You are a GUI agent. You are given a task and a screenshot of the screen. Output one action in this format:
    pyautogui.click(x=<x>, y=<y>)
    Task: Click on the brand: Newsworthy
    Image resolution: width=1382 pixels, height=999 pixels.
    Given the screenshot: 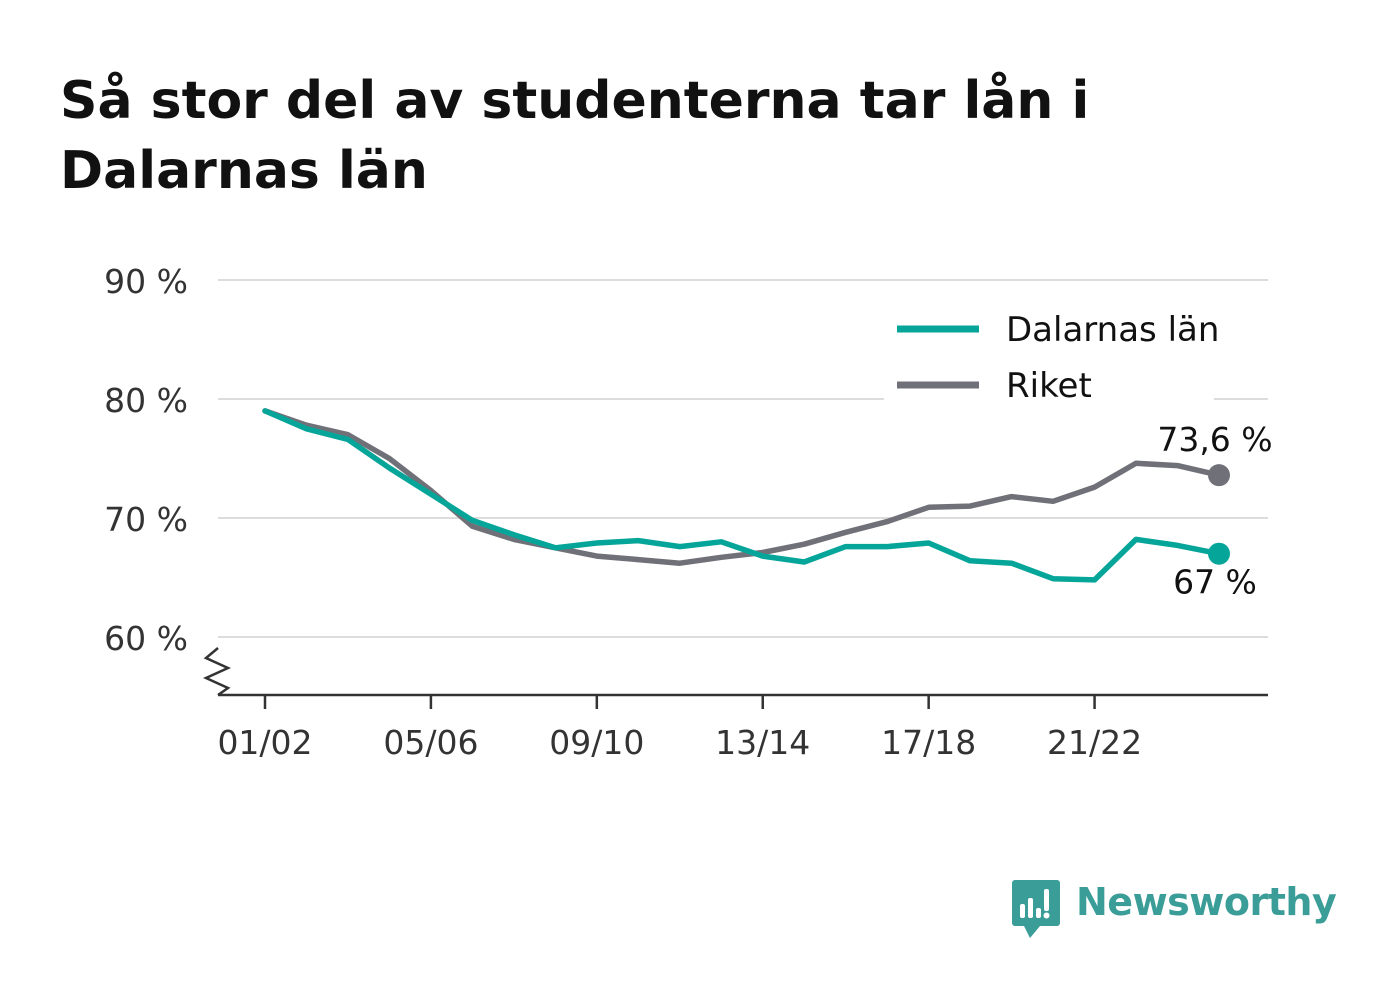 What is the action you would take?
    pyautogui.click(x=1173, y=909)
    